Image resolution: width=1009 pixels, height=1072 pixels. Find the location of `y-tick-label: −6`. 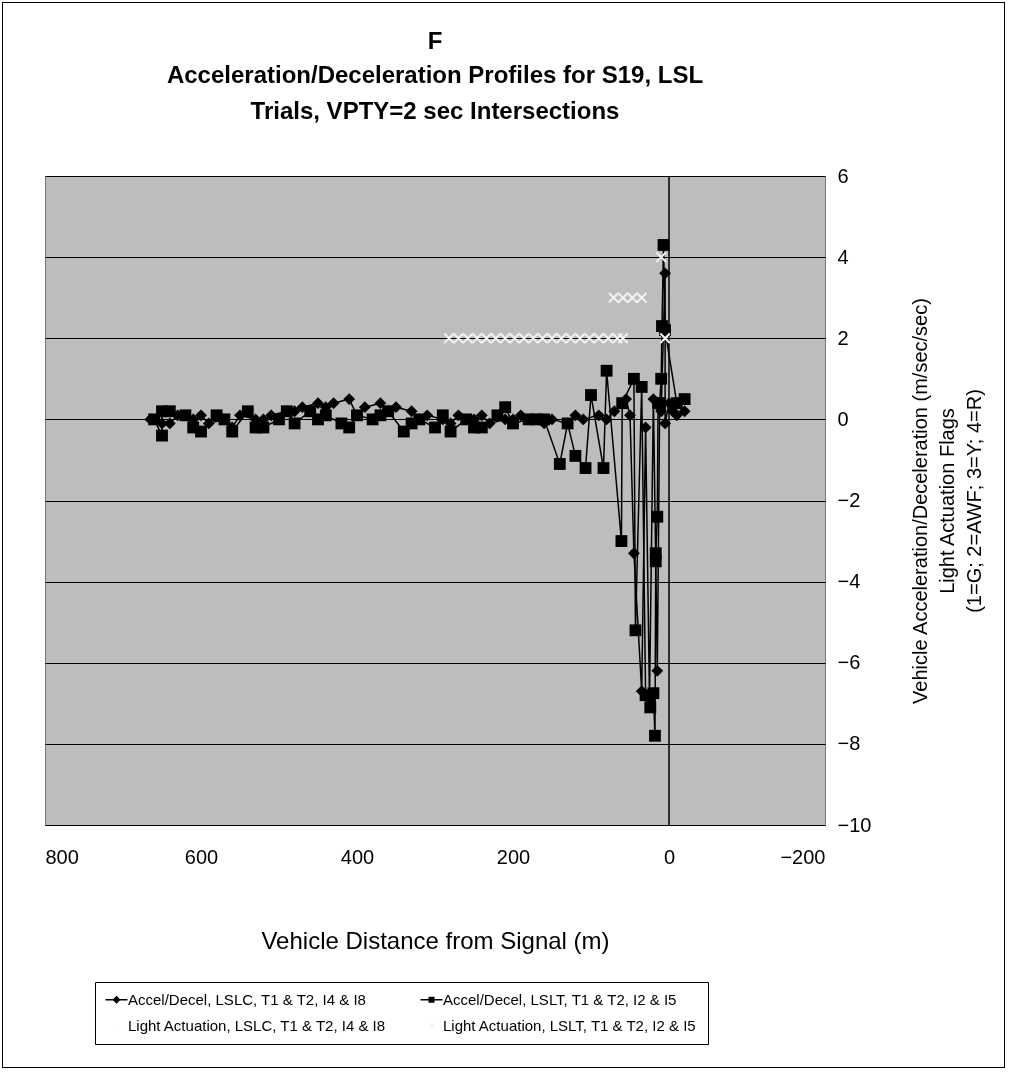

y-tick-label: −6 is located at coordinates (849, 662).